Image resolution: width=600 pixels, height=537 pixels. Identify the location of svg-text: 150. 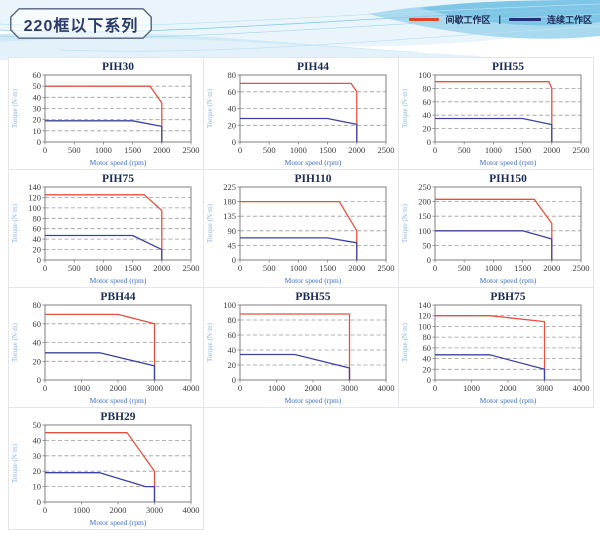
(424, 216).